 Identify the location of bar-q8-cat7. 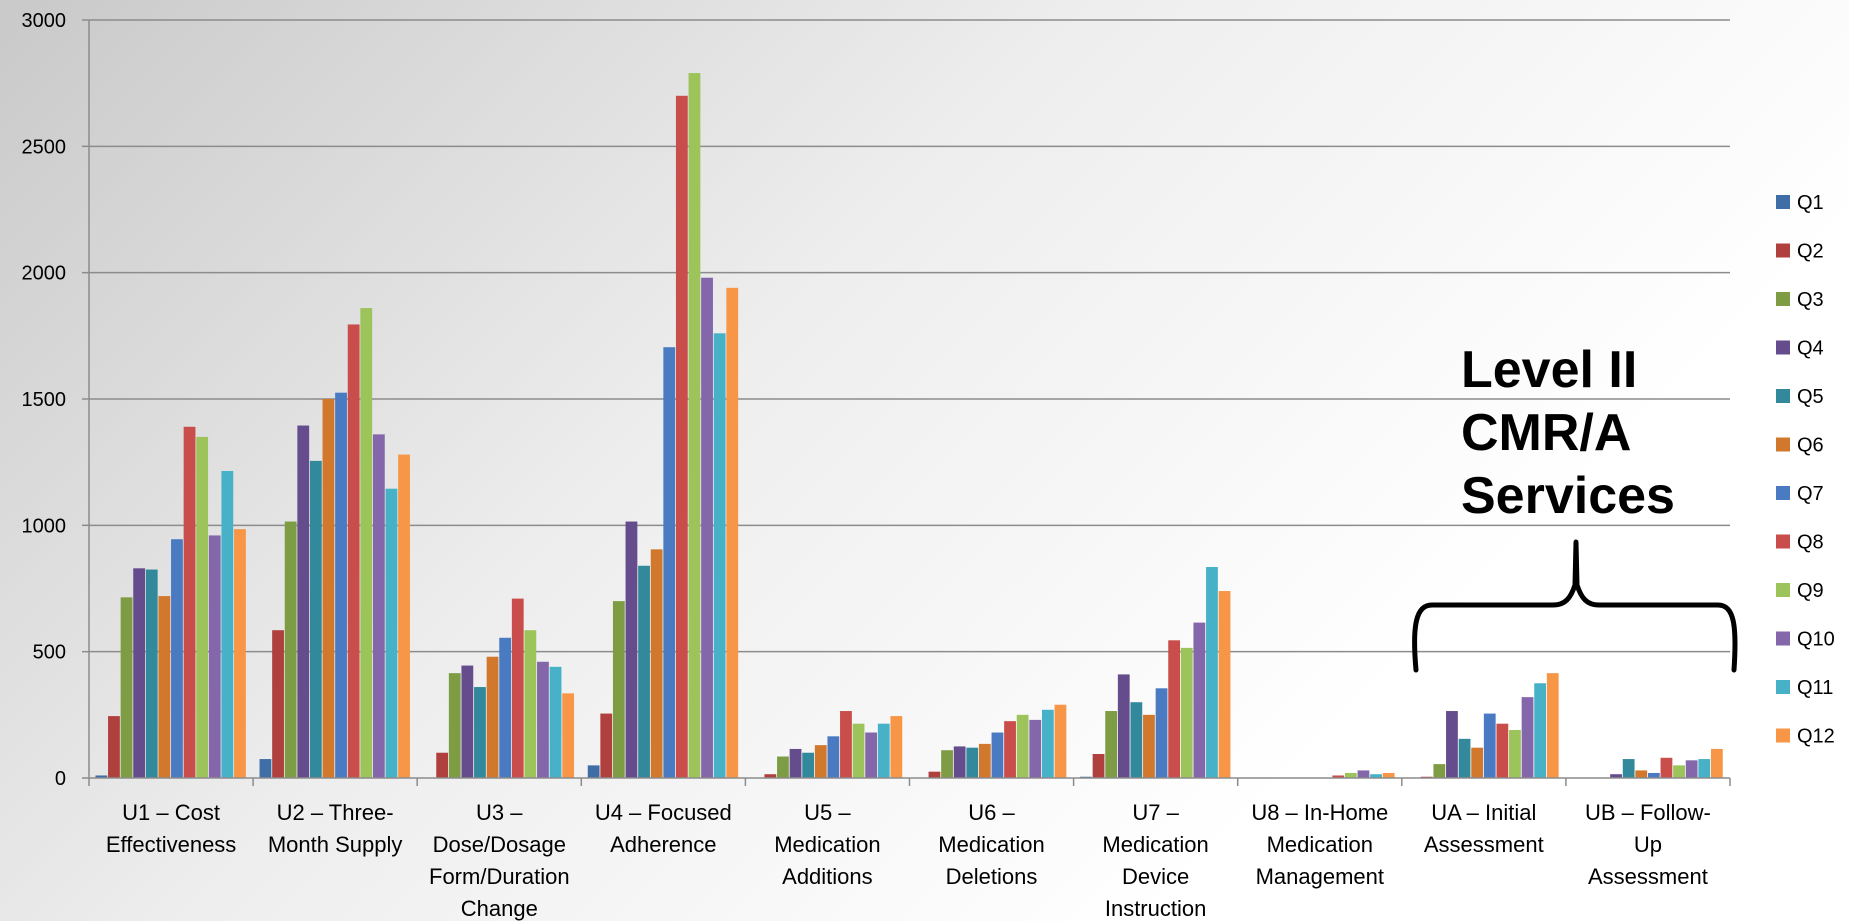
(1174, 709).